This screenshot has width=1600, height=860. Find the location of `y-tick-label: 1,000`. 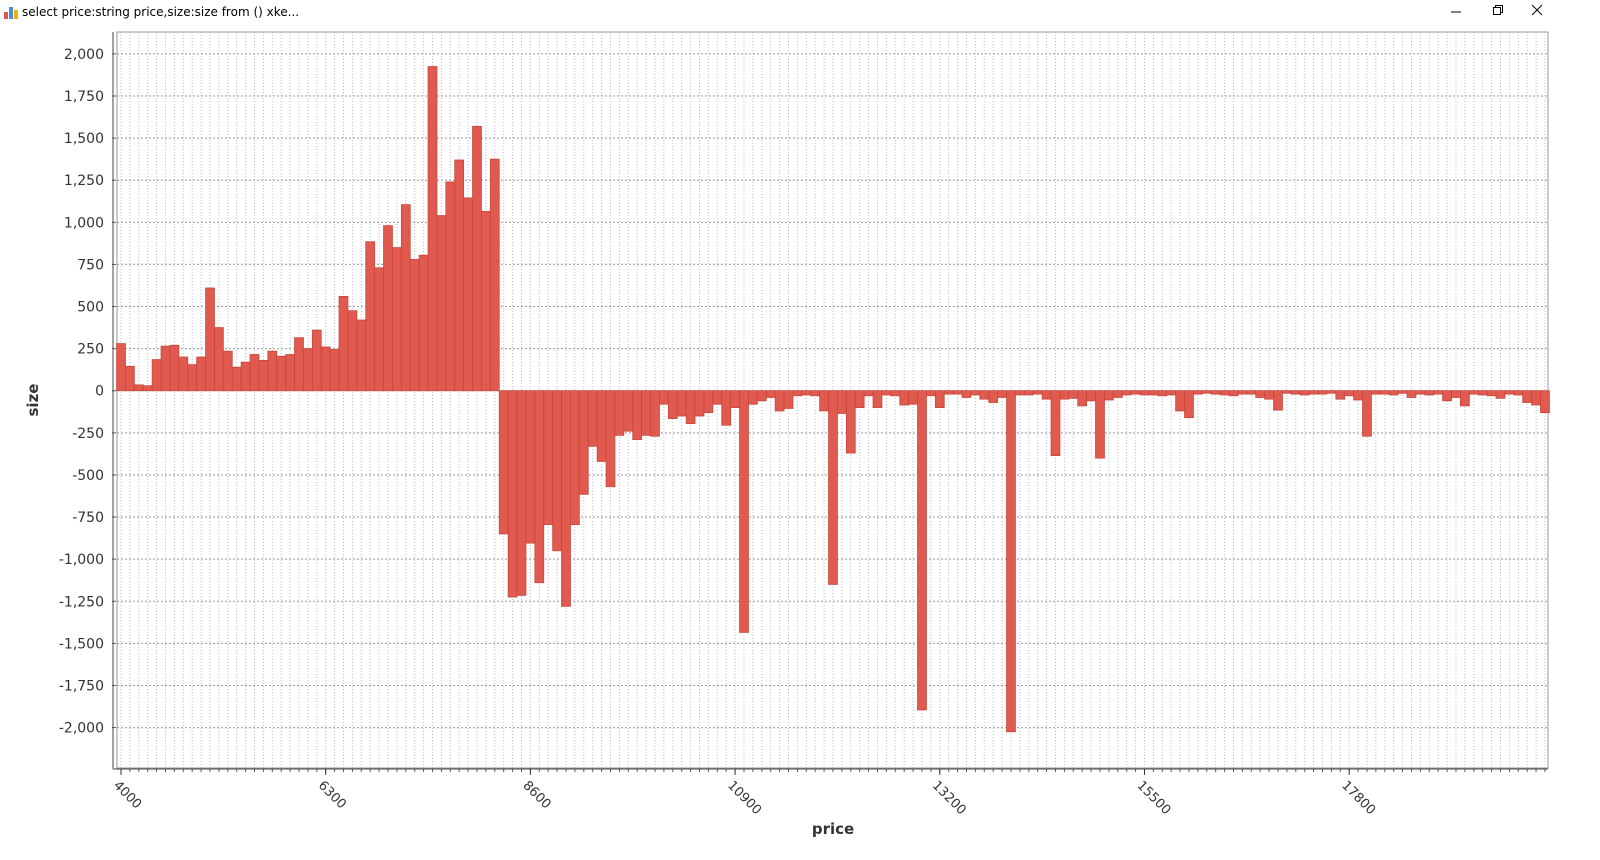

y-tick-label: 1,000 is located at coordinates (84, 223).